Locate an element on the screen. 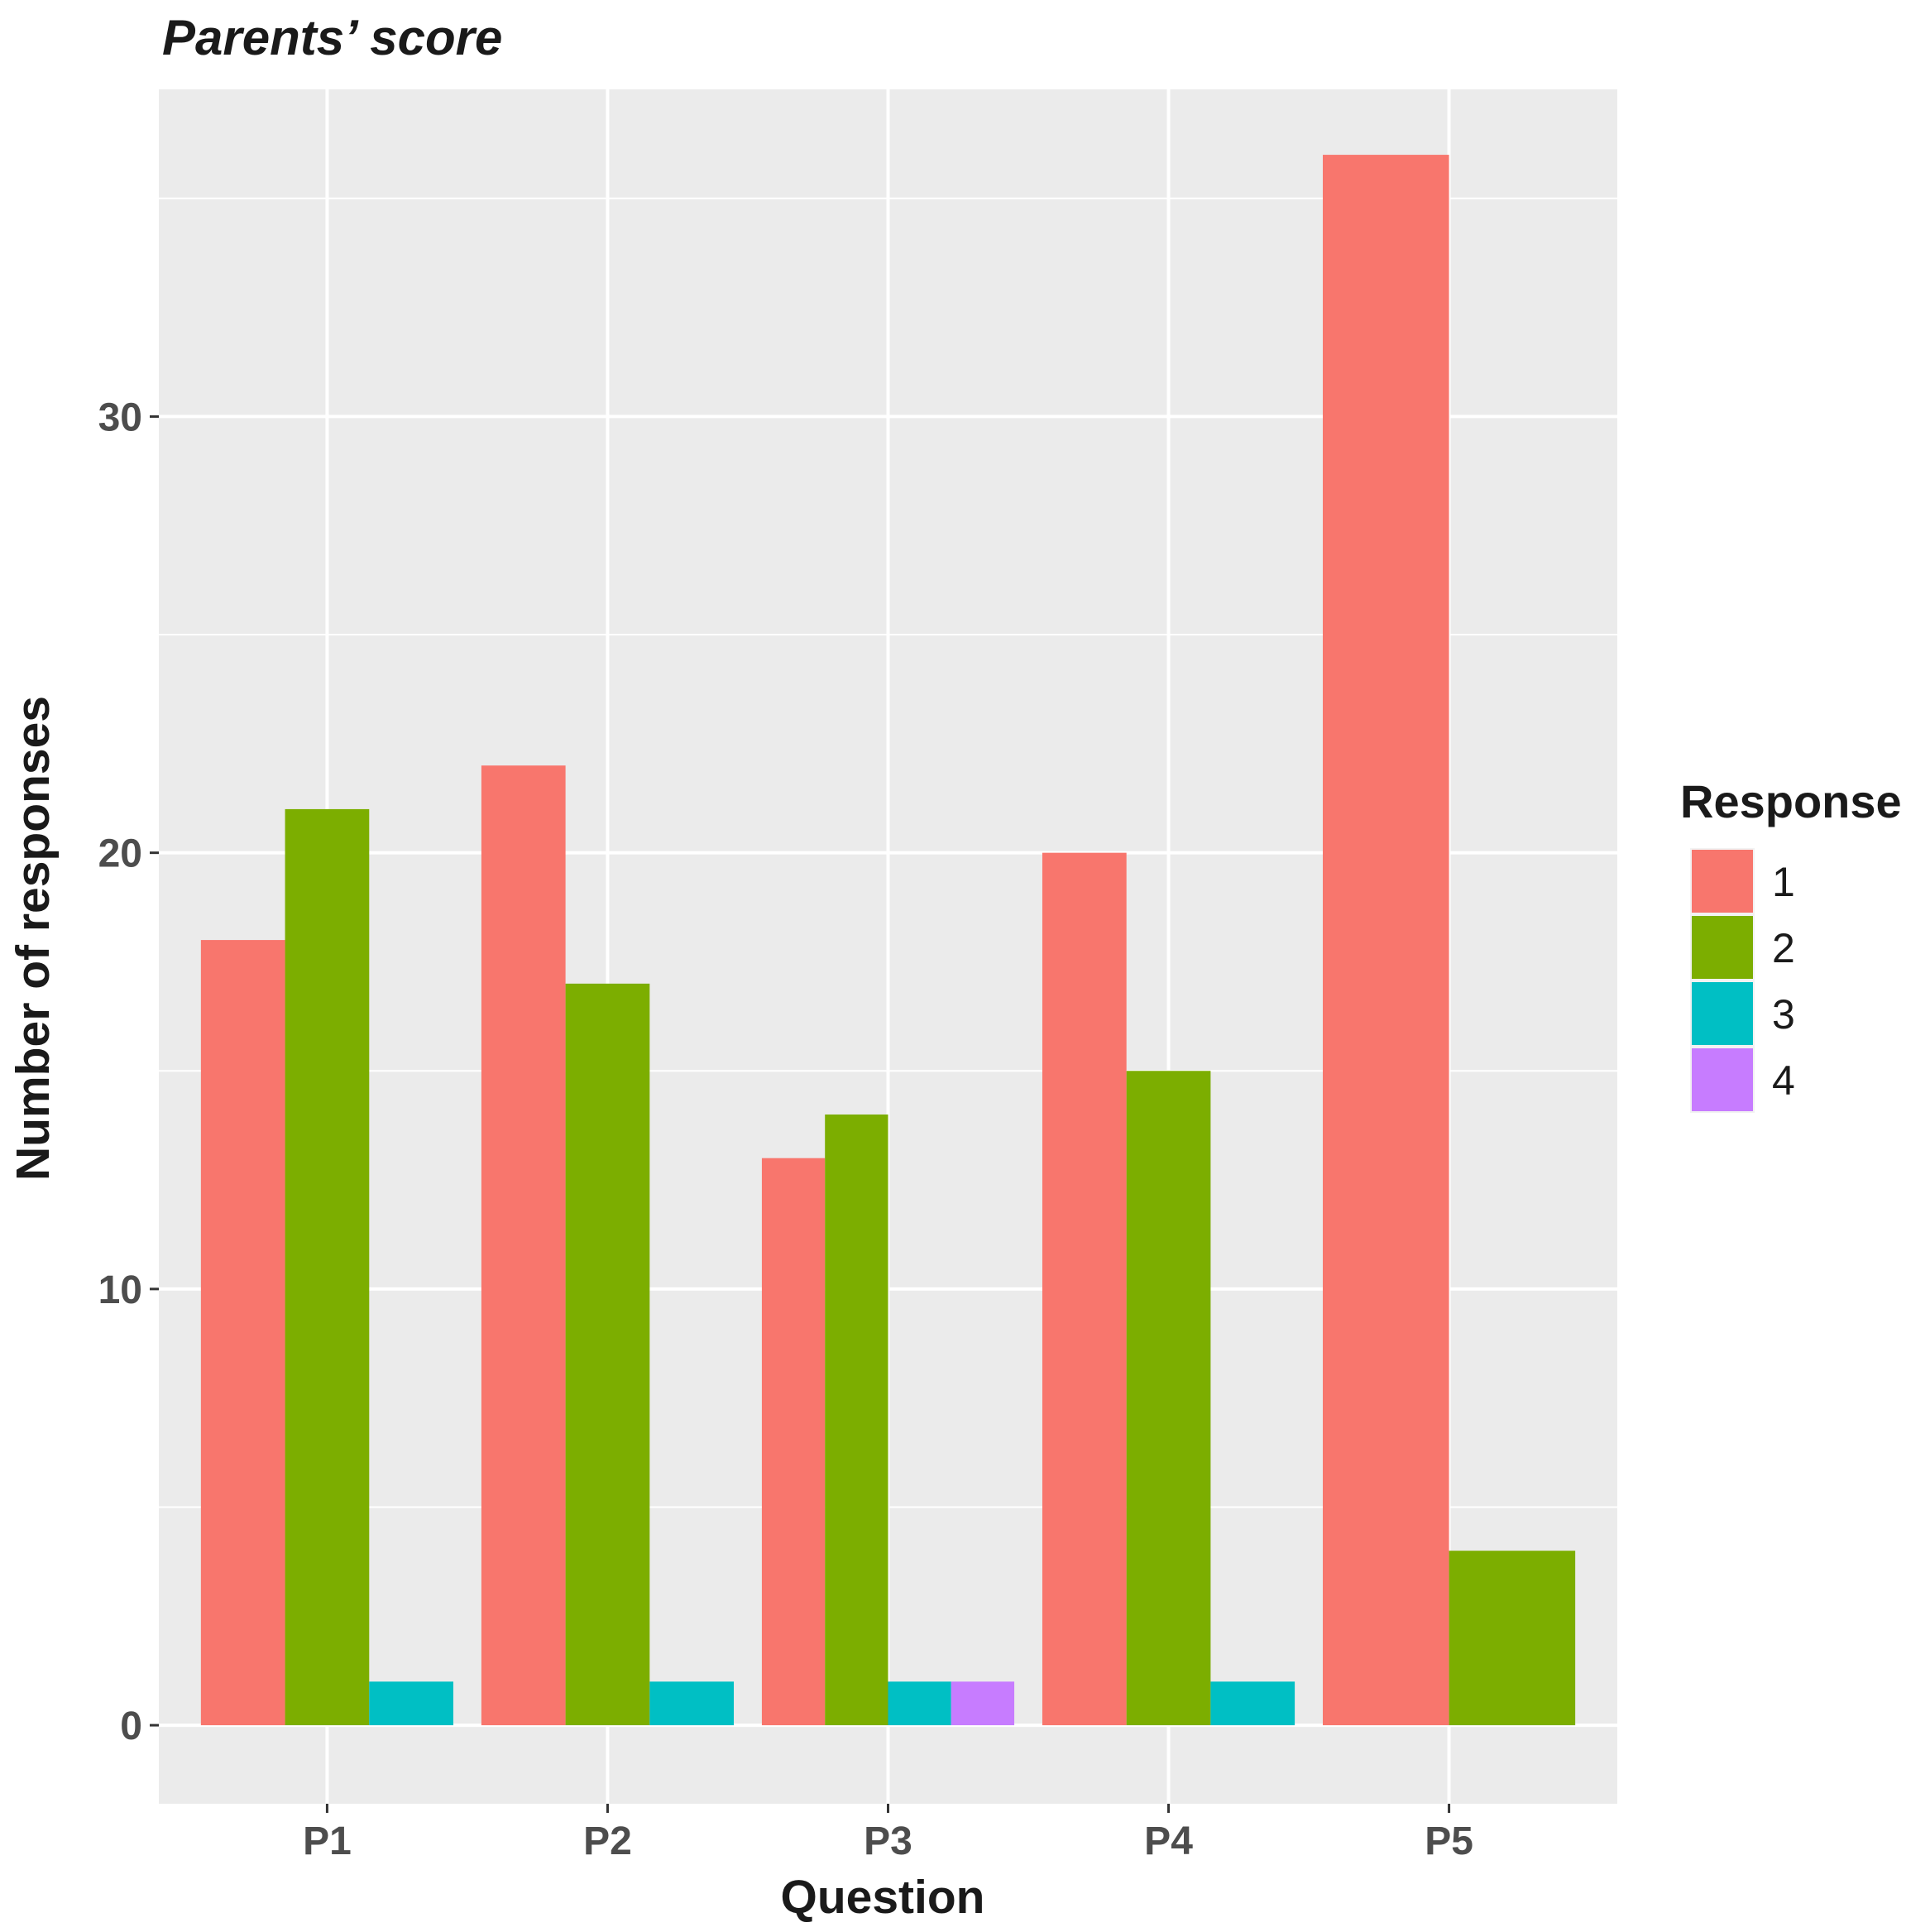 This screenshot has height=1932, width=1930. chart-title: Parents’ score is located at coordinates (332, 37).